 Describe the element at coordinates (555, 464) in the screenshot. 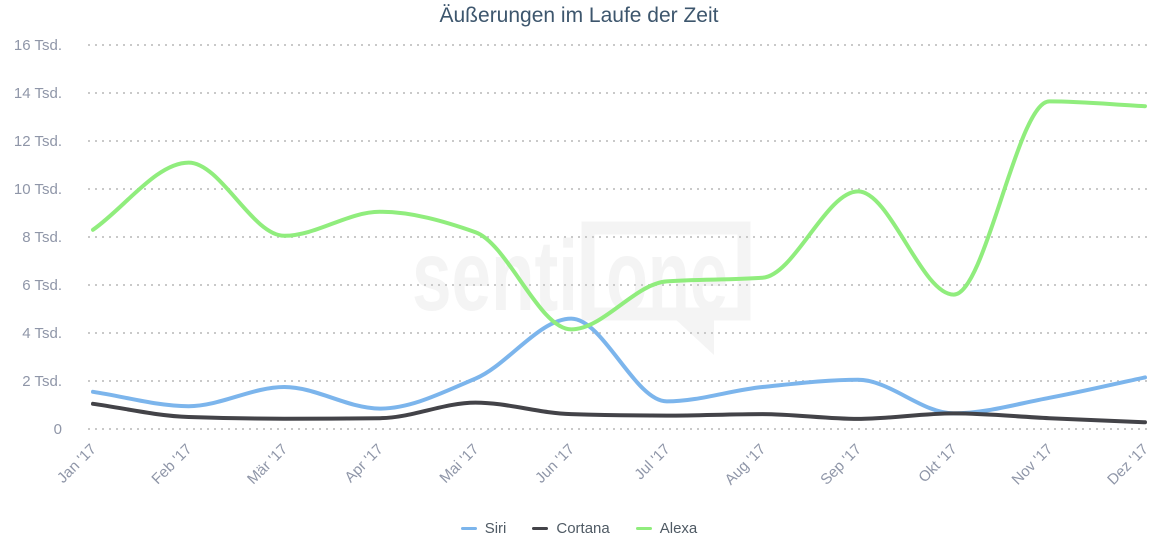

I see `x-axis-label: Jun '17` at that location.